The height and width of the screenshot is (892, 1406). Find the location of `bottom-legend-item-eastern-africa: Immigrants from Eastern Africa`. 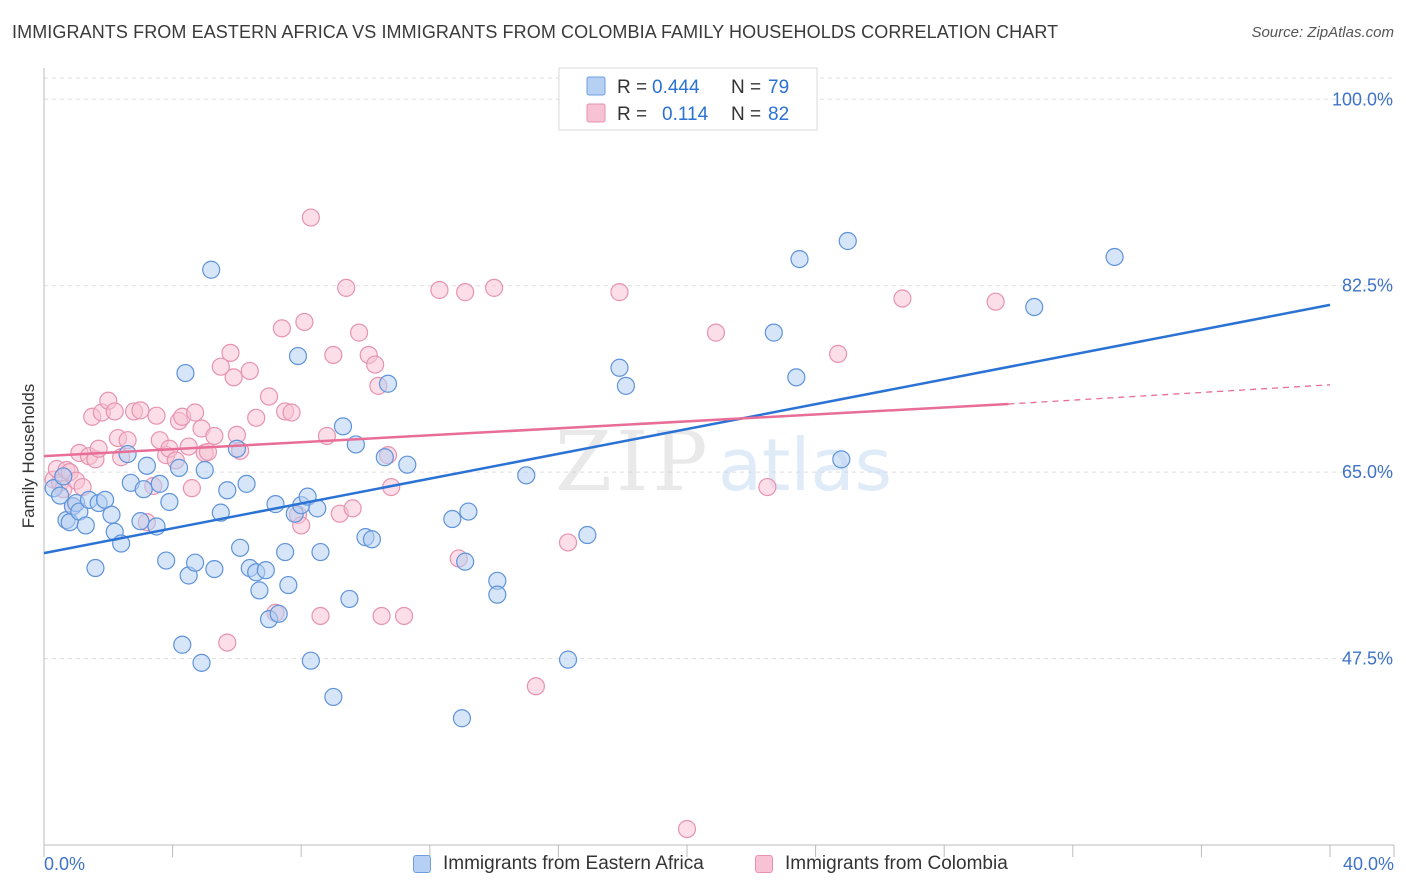

bottom-legend-item-eastern-africa: Immigrants from Eastern Africa is located at coordinates (558, 864).